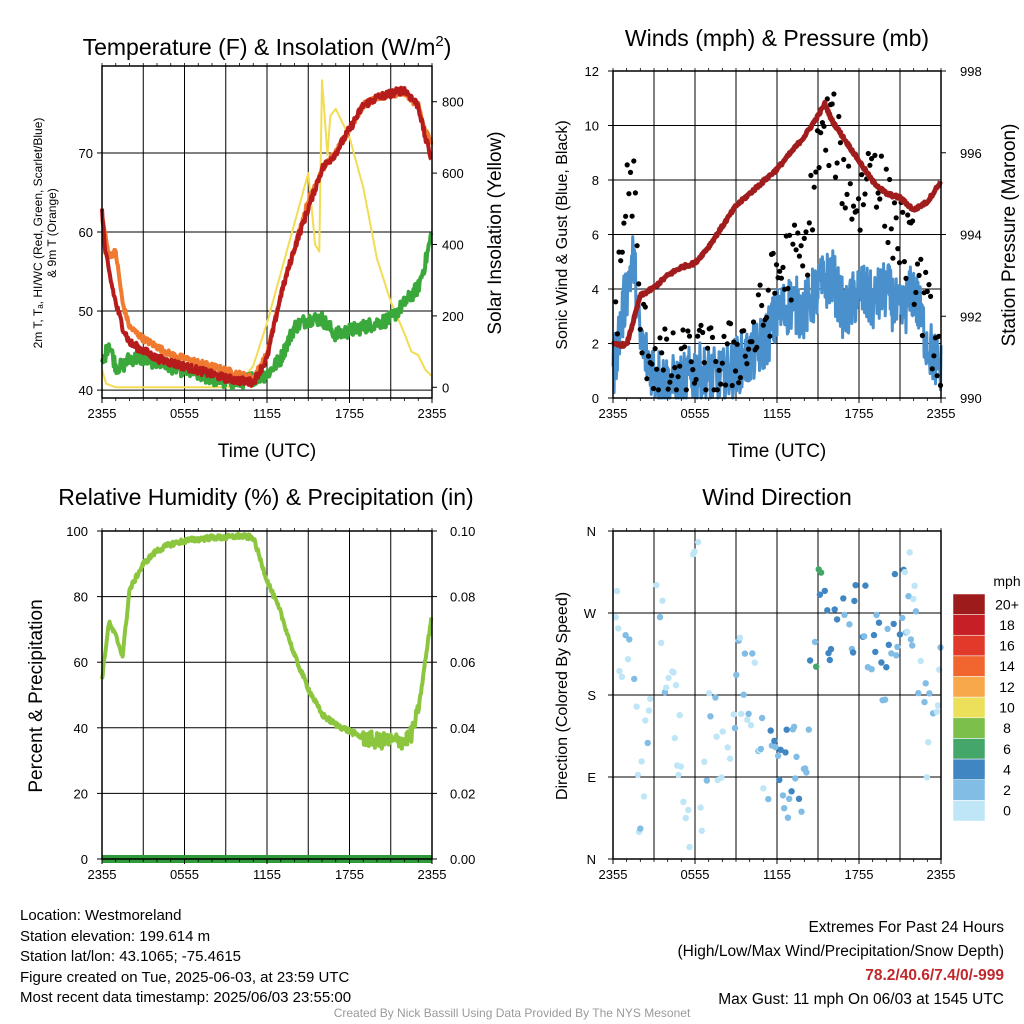  What do you see at coordinates (595, 344) in the screenshot?
I see `y-tick-label: 2` at bounding box center [595, 344].